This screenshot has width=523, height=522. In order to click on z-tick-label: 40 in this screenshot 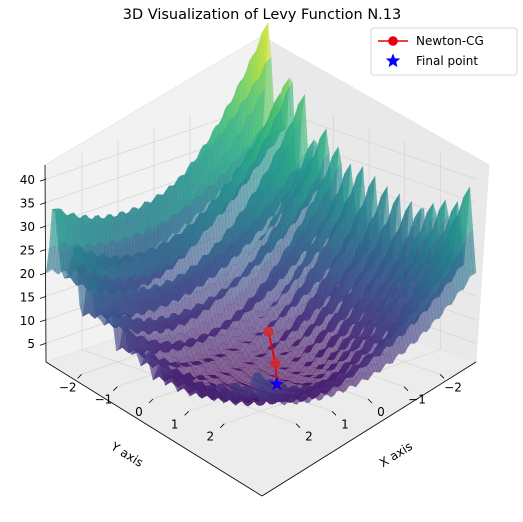, I will do `click(27, 180)`.